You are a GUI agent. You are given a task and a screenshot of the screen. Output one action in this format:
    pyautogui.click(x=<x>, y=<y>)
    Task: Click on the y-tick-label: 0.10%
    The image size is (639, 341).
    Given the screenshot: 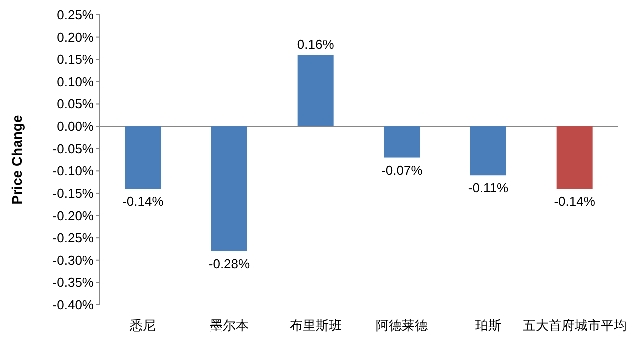 What is the action you would take?
    pyautogui.click(x=75, y=82)
    